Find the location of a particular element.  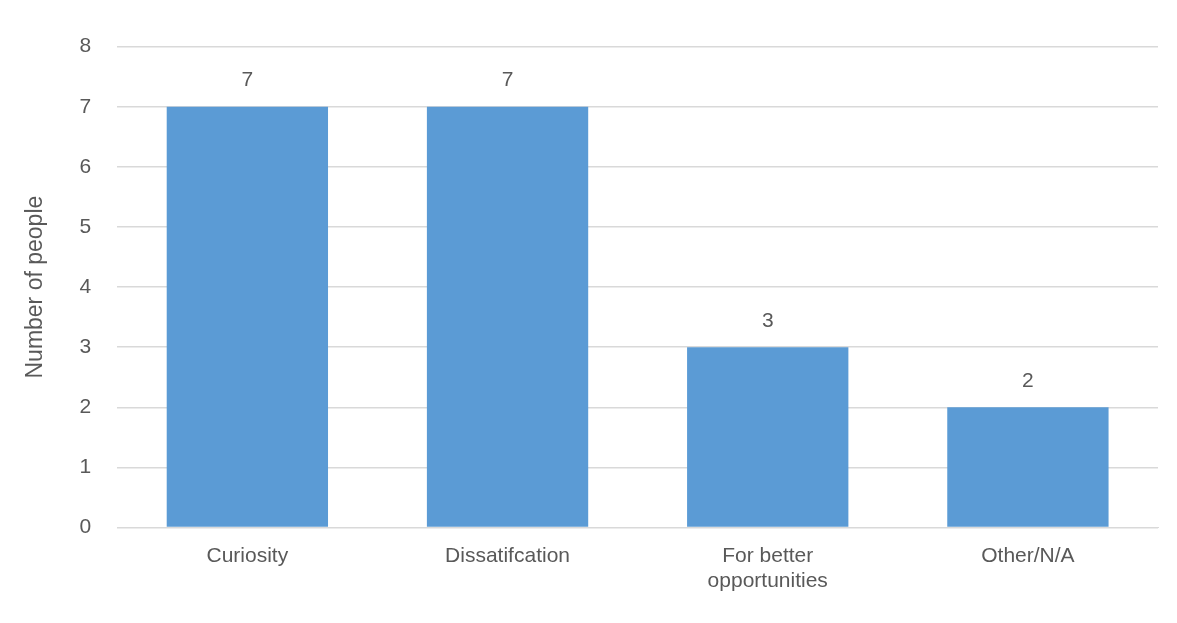

x-tick-label: Other/N/A is located at coordinates (1028, 554).